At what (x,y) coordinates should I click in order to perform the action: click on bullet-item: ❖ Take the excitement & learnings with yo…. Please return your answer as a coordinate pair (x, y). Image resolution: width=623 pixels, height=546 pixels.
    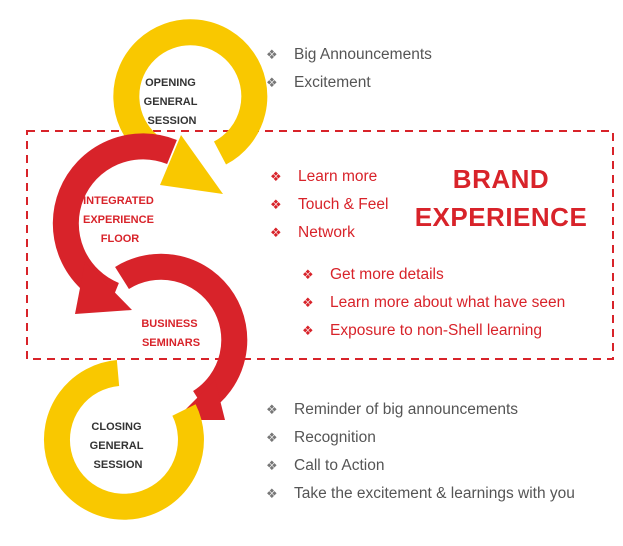
    Looking at the image, I should click on (419, 494).